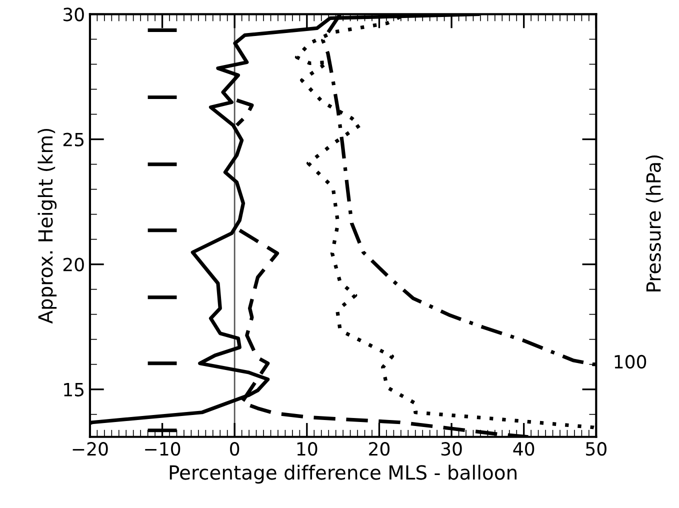  I want to click on x-tick-label: 0, so click(235, 449).